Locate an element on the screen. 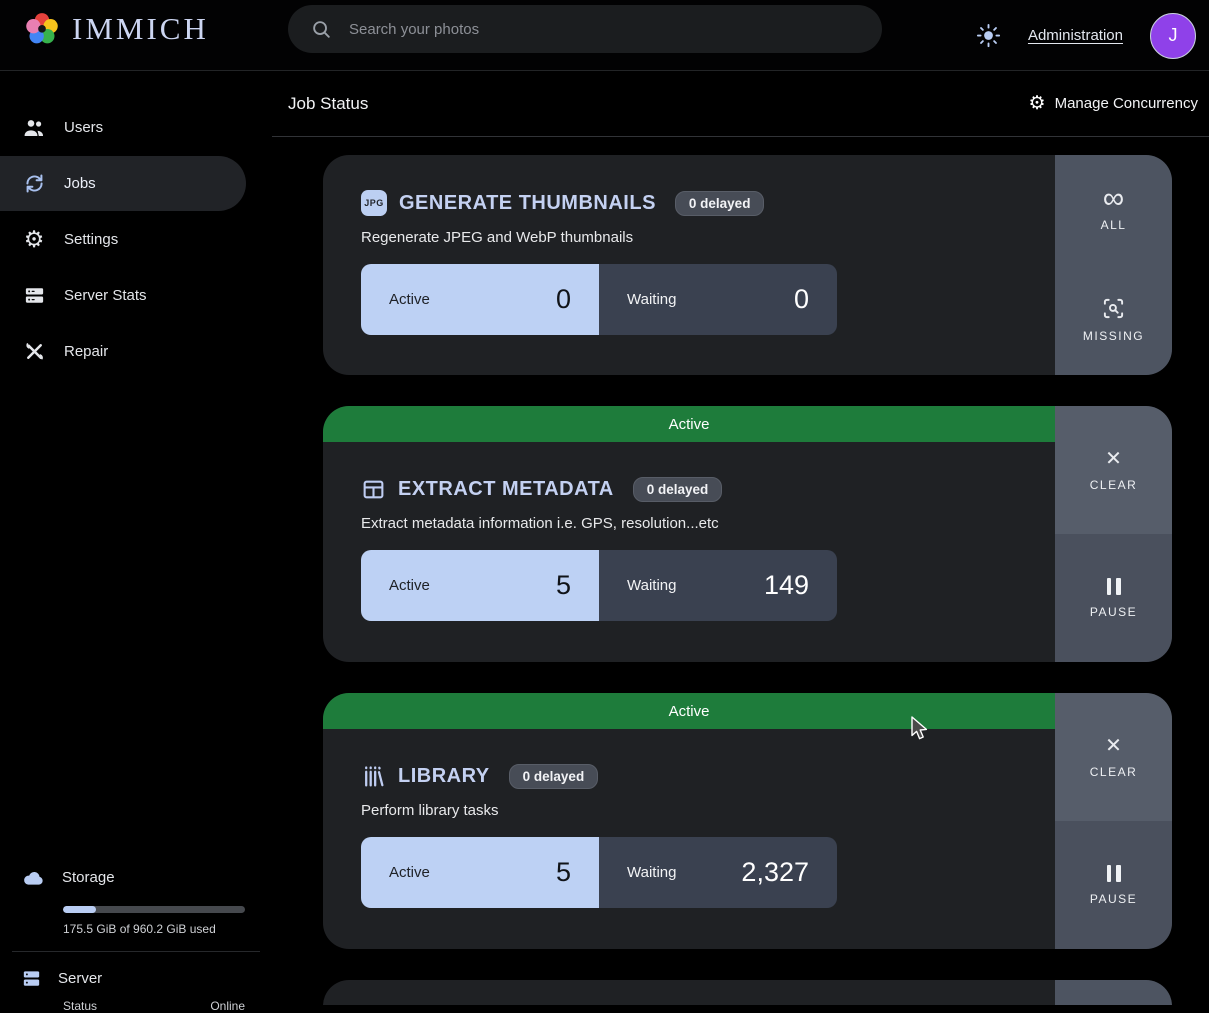 This screenshot has width=1209, height=1013. delayed-badge: 0 delayed is located at coordinates (677, 489).